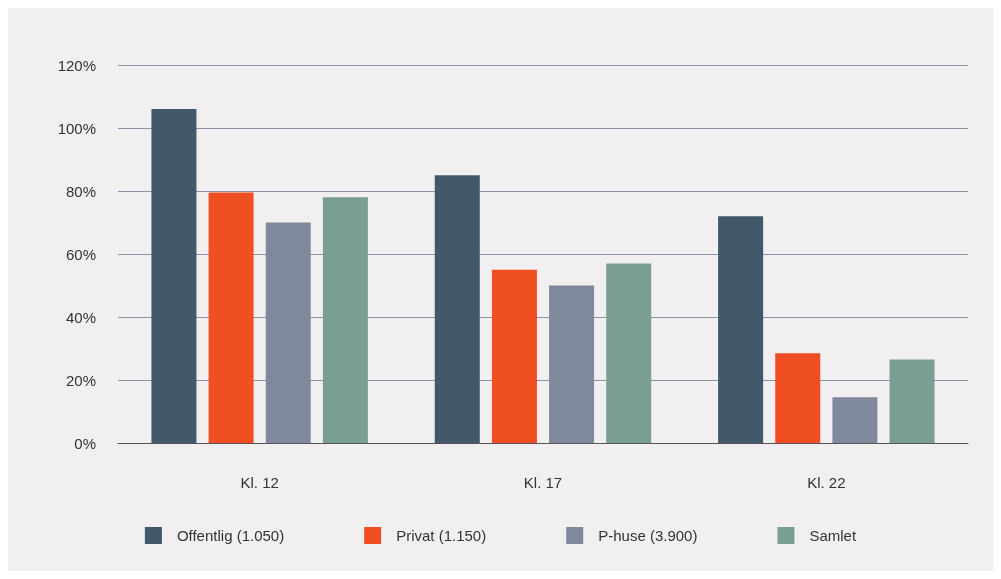  Describe the element at coordinates (230, 535) in the screenshot. I see `legend-label: Offentlig (1.050)` at that location.